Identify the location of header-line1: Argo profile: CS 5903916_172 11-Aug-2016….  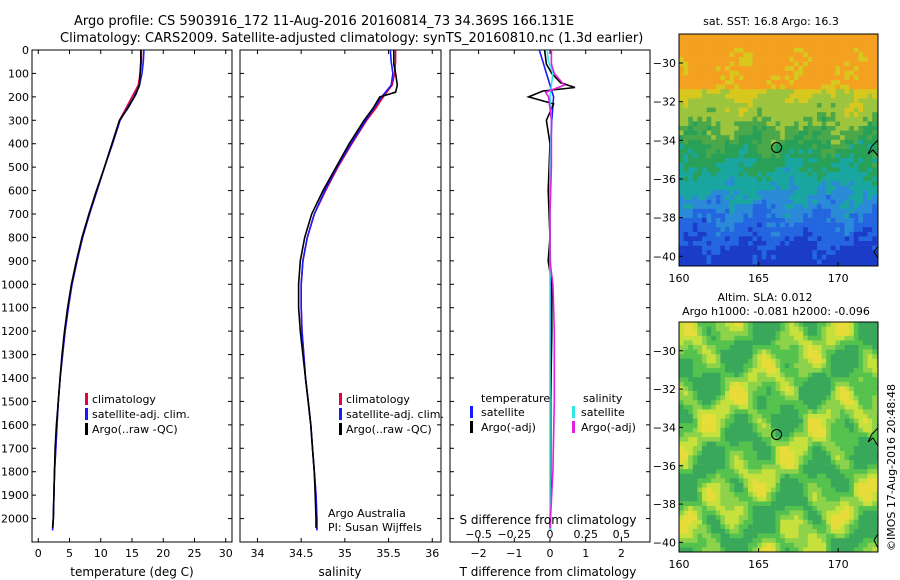
(324, 21).